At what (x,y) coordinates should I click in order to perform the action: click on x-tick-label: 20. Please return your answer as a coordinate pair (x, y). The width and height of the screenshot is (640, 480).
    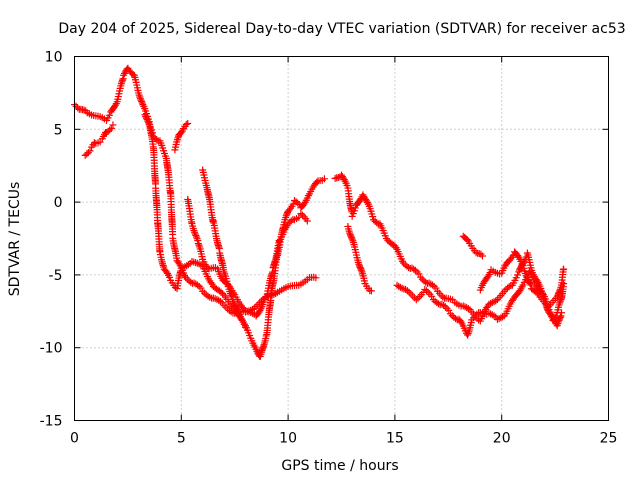
    Looking at the image, I should click on (502, 439).